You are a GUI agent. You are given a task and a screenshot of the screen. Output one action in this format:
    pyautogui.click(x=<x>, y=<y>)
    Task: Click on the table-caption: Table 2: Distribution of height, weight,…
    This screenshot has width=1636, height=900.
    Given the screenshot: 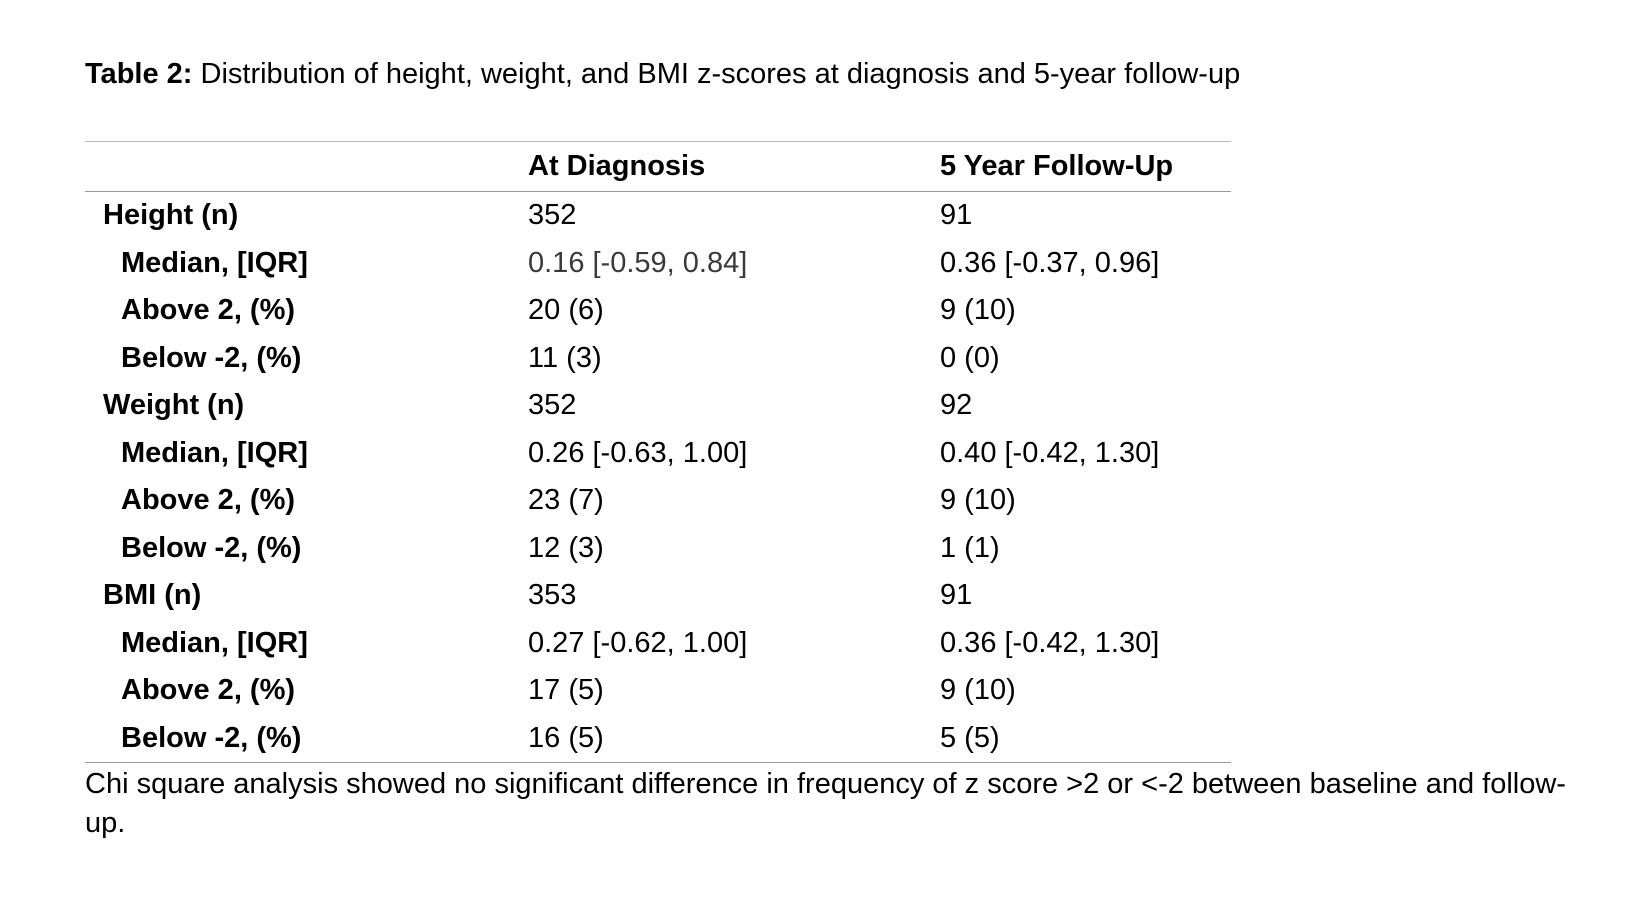 What is the action you would take?
    pyautogui.click(x=662, y=74)
    